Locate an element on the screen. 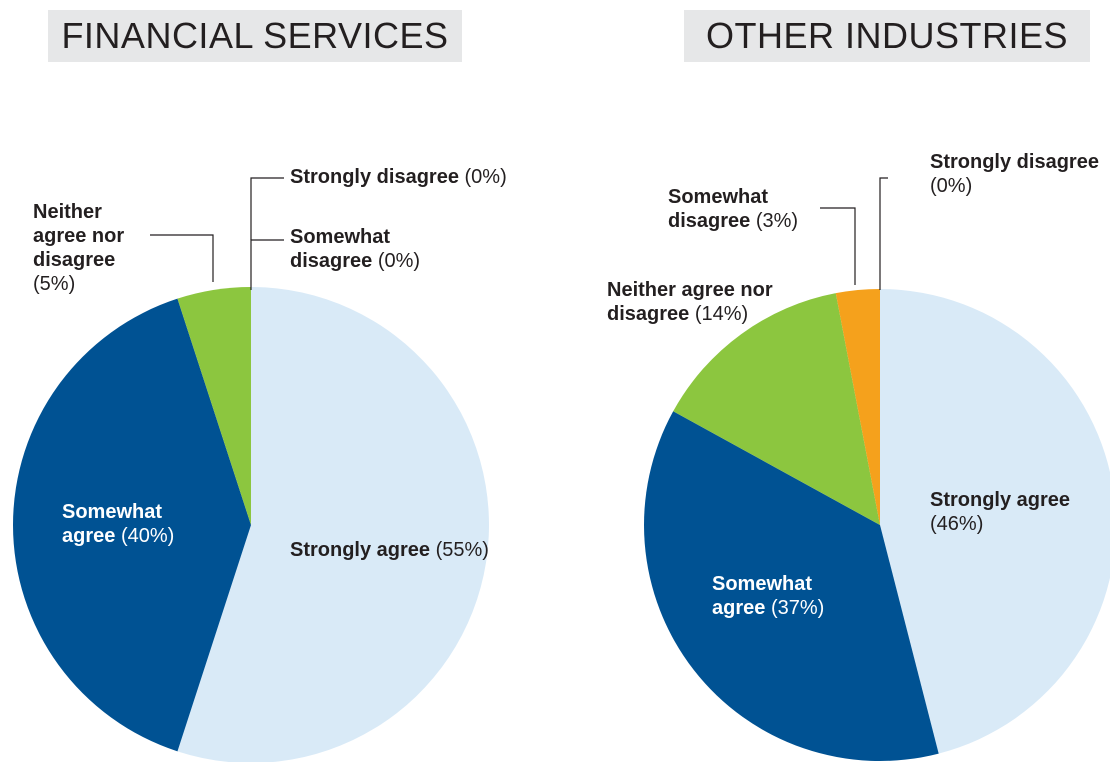  value-label: (3%) is located at coordinates (777, 221).